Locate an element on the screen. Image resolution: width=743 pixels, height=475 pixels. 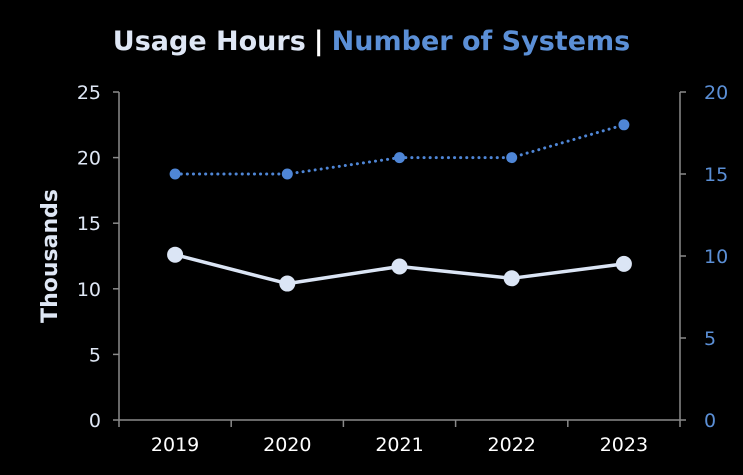
y-left-tick-label: 20 is located at coordinates (89, 159).